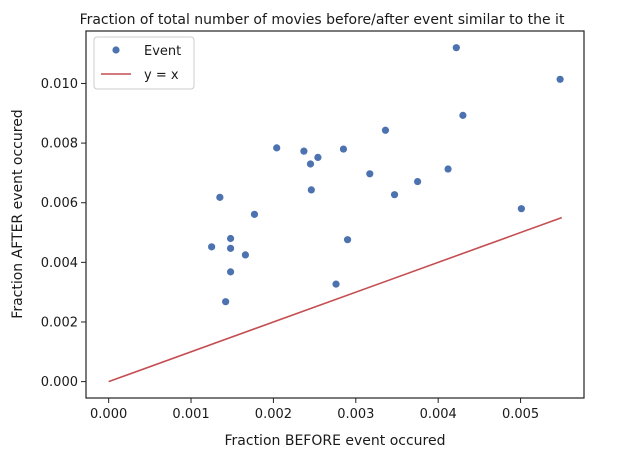 Image resolution: width=634 pixels, height=458 pixels. What do you see at coordinates (335, 441) in the screenshot?
I see `x-axis-label: Fraction BEFORE event occured` at bounding box center [335, 441].